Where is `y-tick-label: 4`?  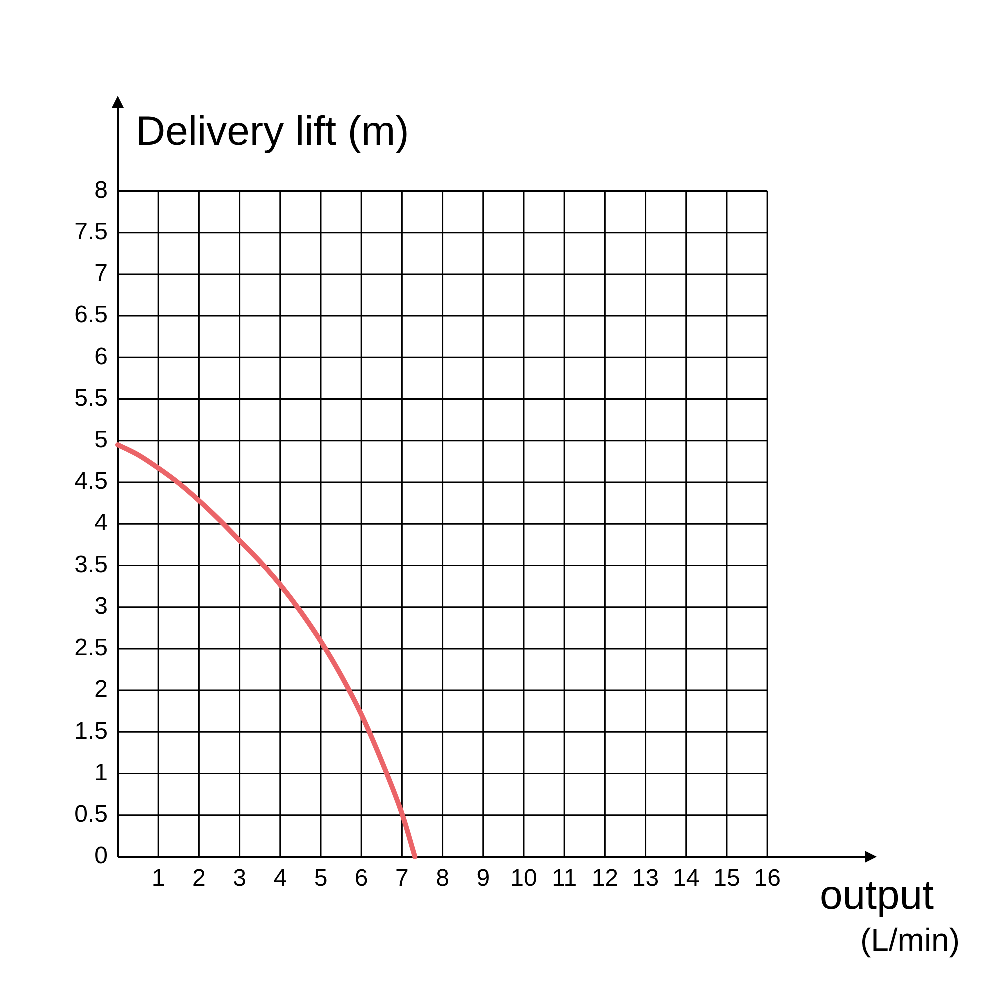 y-tick-label: 4 is located at coordinates (101, 523).